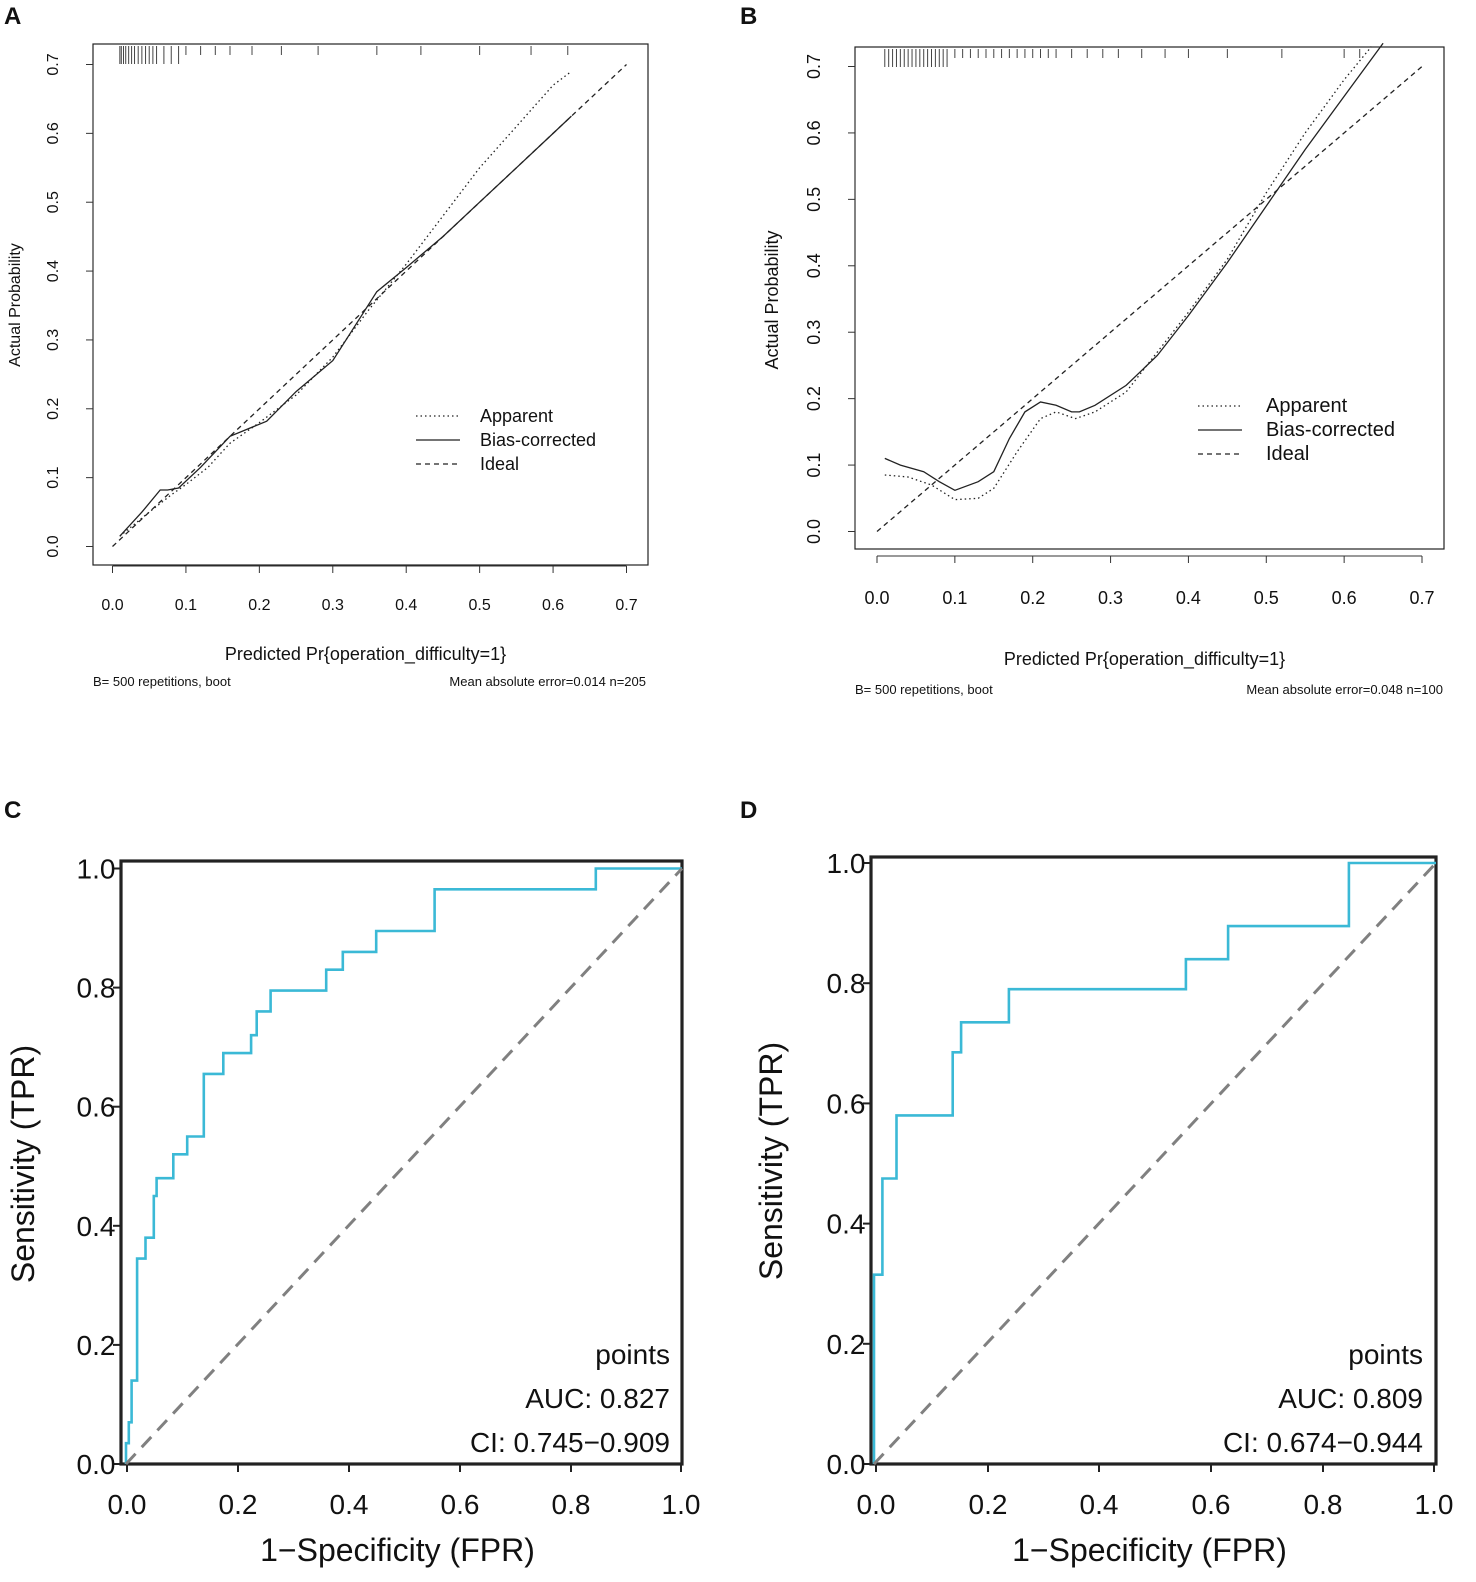 Image resolution: width=1476 pixels, height=1582 pixels. I want to click on annotation-text: CI: 0.674−0.944, so click(1323, 1442).